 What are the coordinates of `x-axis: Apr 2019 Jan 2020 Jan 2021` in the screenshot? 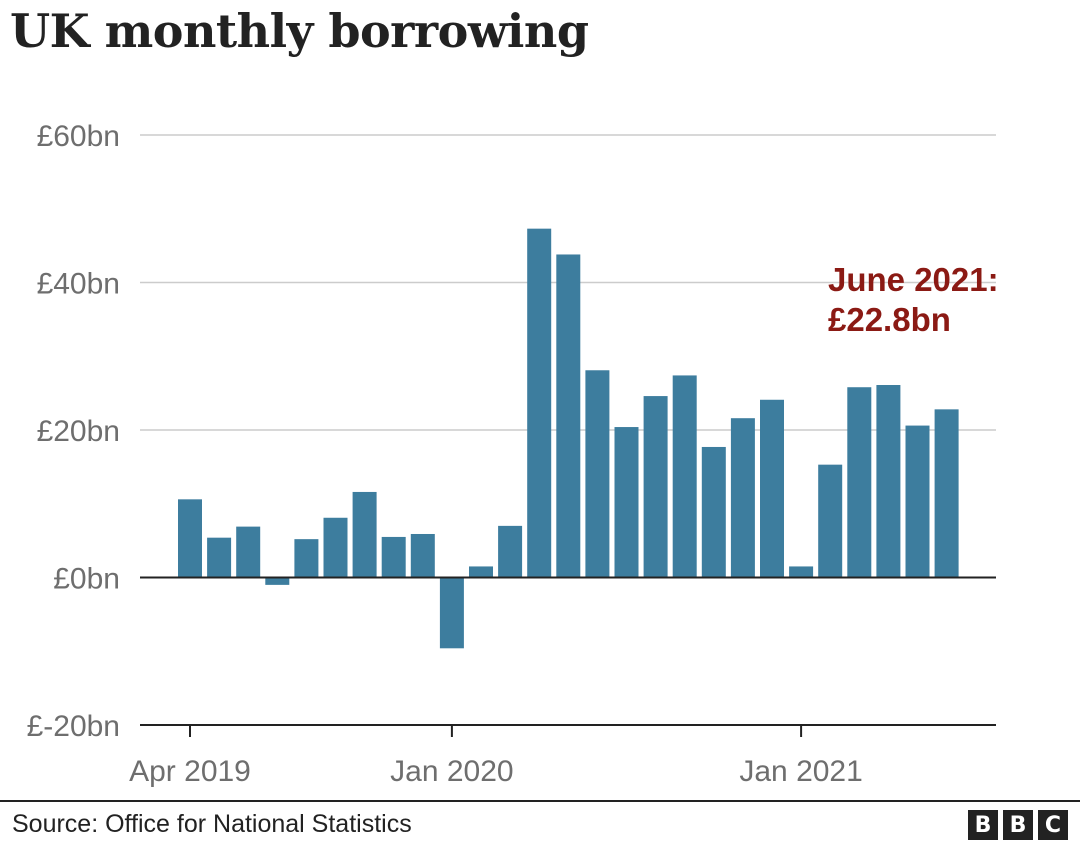 It's located at (562, 756).